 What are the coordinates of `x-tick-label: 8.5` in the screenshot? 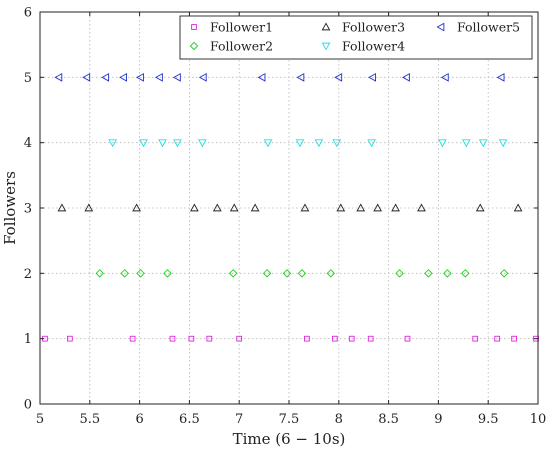 It's located at (388, 419).